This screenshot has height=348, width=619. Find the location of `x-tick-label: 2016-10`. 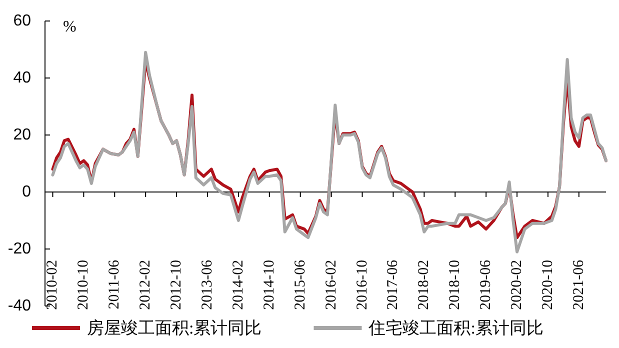

x-tick-label: 2016-10 is located at coordinates (362, 285).